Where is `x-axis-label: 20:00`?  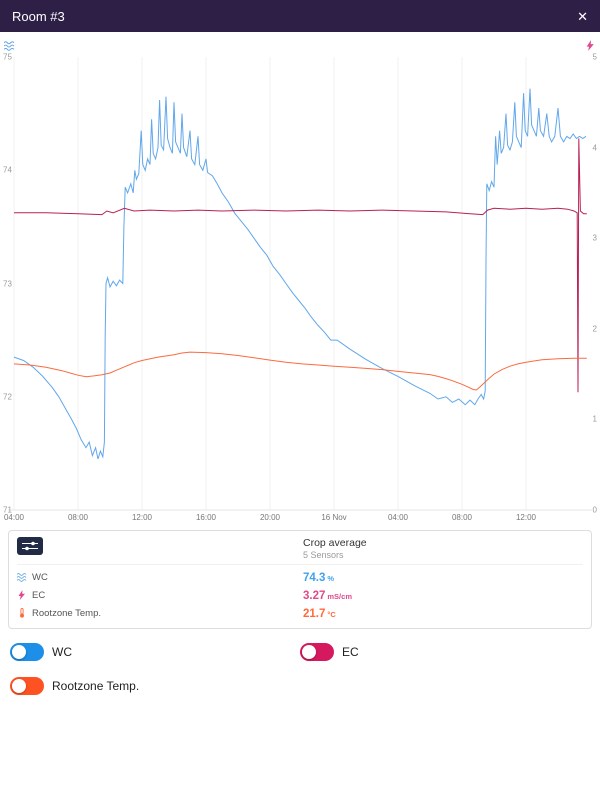 x-axis-label: 20:00 is located at coordinates (270, 517).